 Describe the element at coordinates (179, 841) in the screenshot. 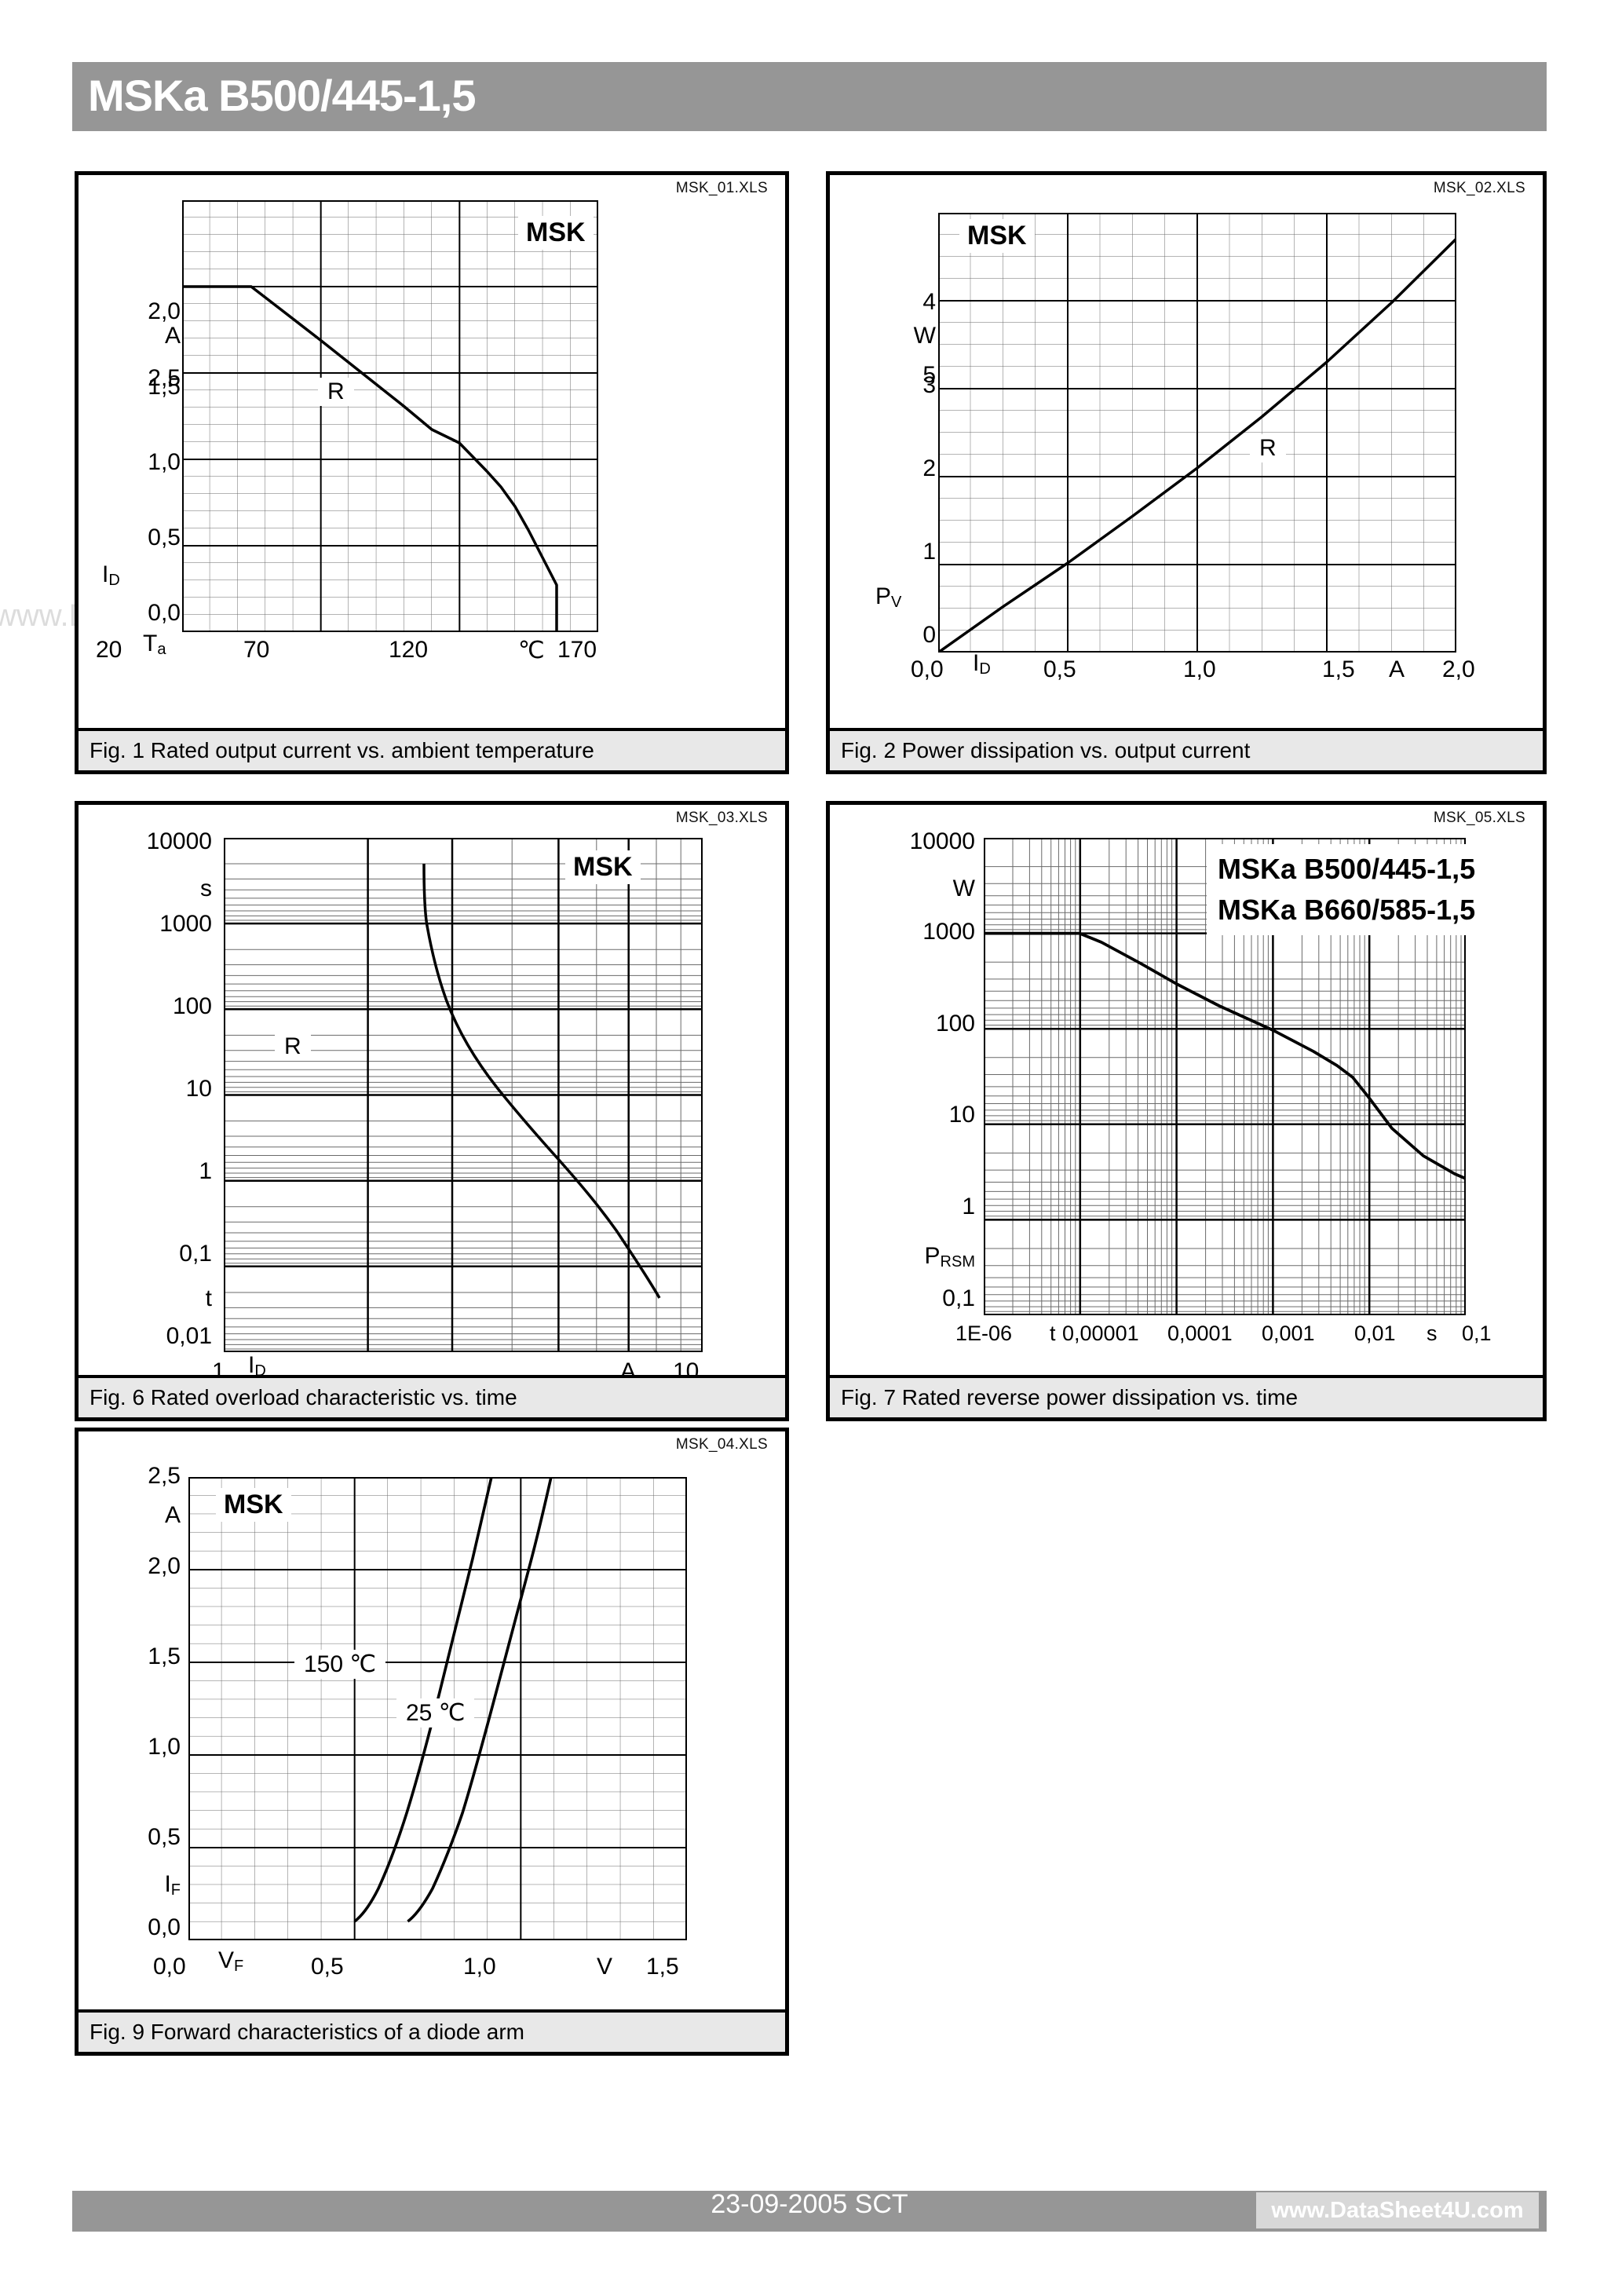

I see `fig6-ytick-0: 10000` at that location.